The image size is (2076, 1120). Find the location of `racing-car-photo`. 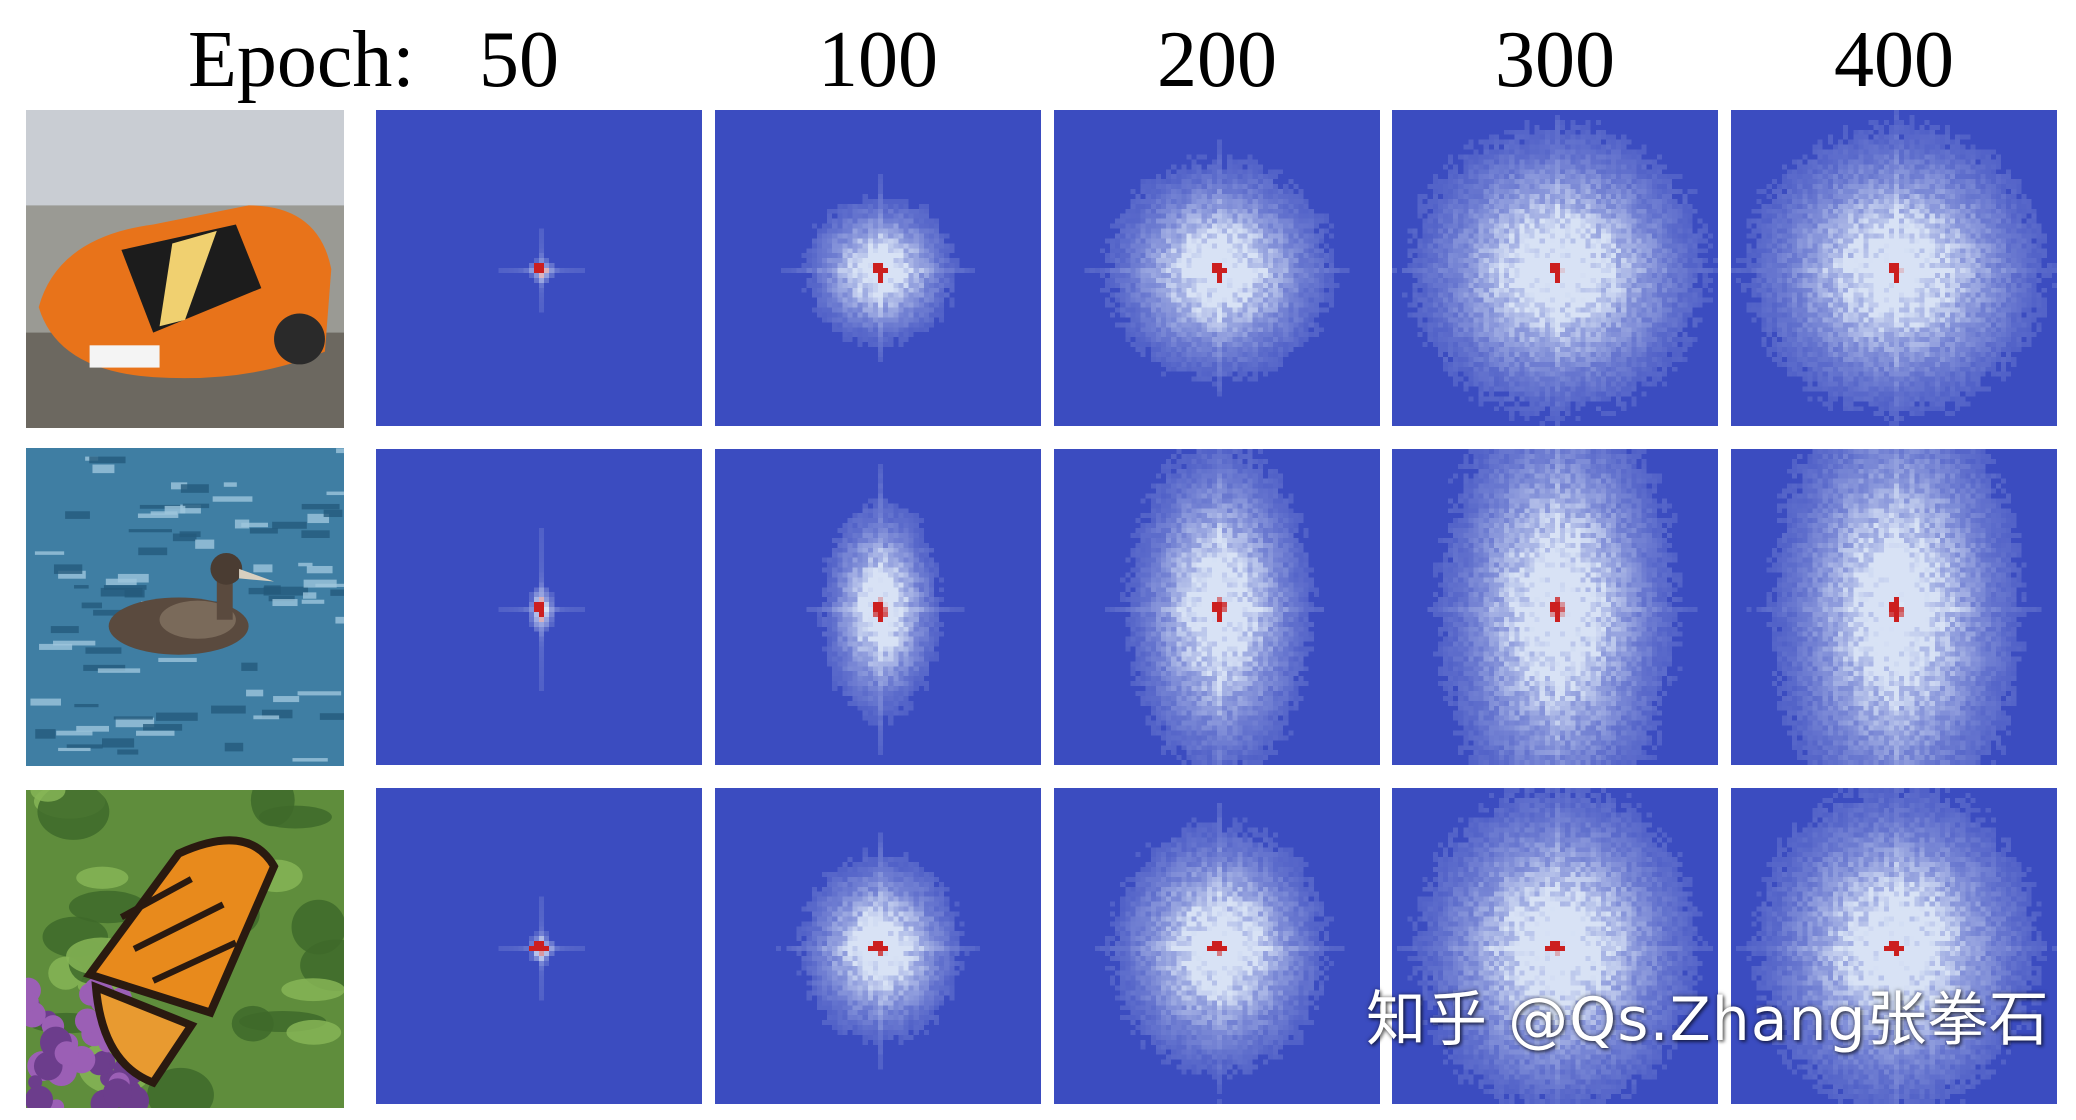

racing-car-photo is located at coordinates (185, 269).